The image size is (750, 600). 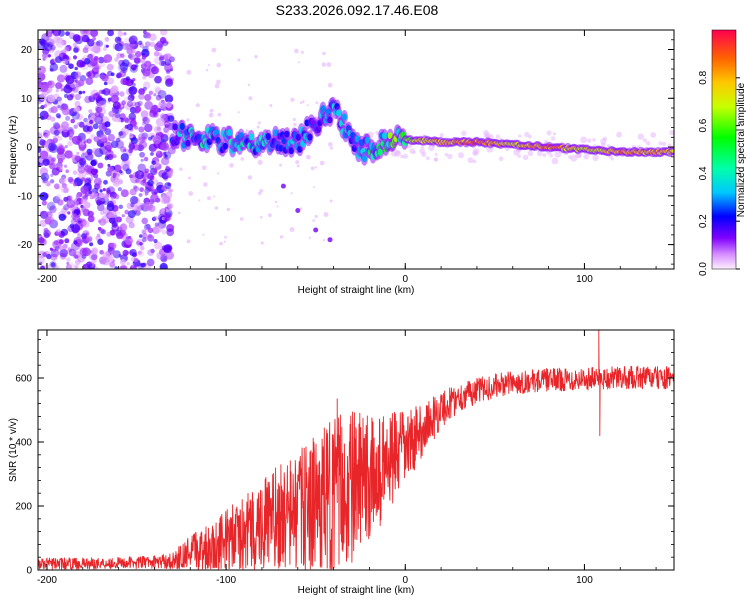 What do you see at coordinates (23, 443) in the screenshot?
I see `y-tick-label: 400` at bounding box center [23, 443].